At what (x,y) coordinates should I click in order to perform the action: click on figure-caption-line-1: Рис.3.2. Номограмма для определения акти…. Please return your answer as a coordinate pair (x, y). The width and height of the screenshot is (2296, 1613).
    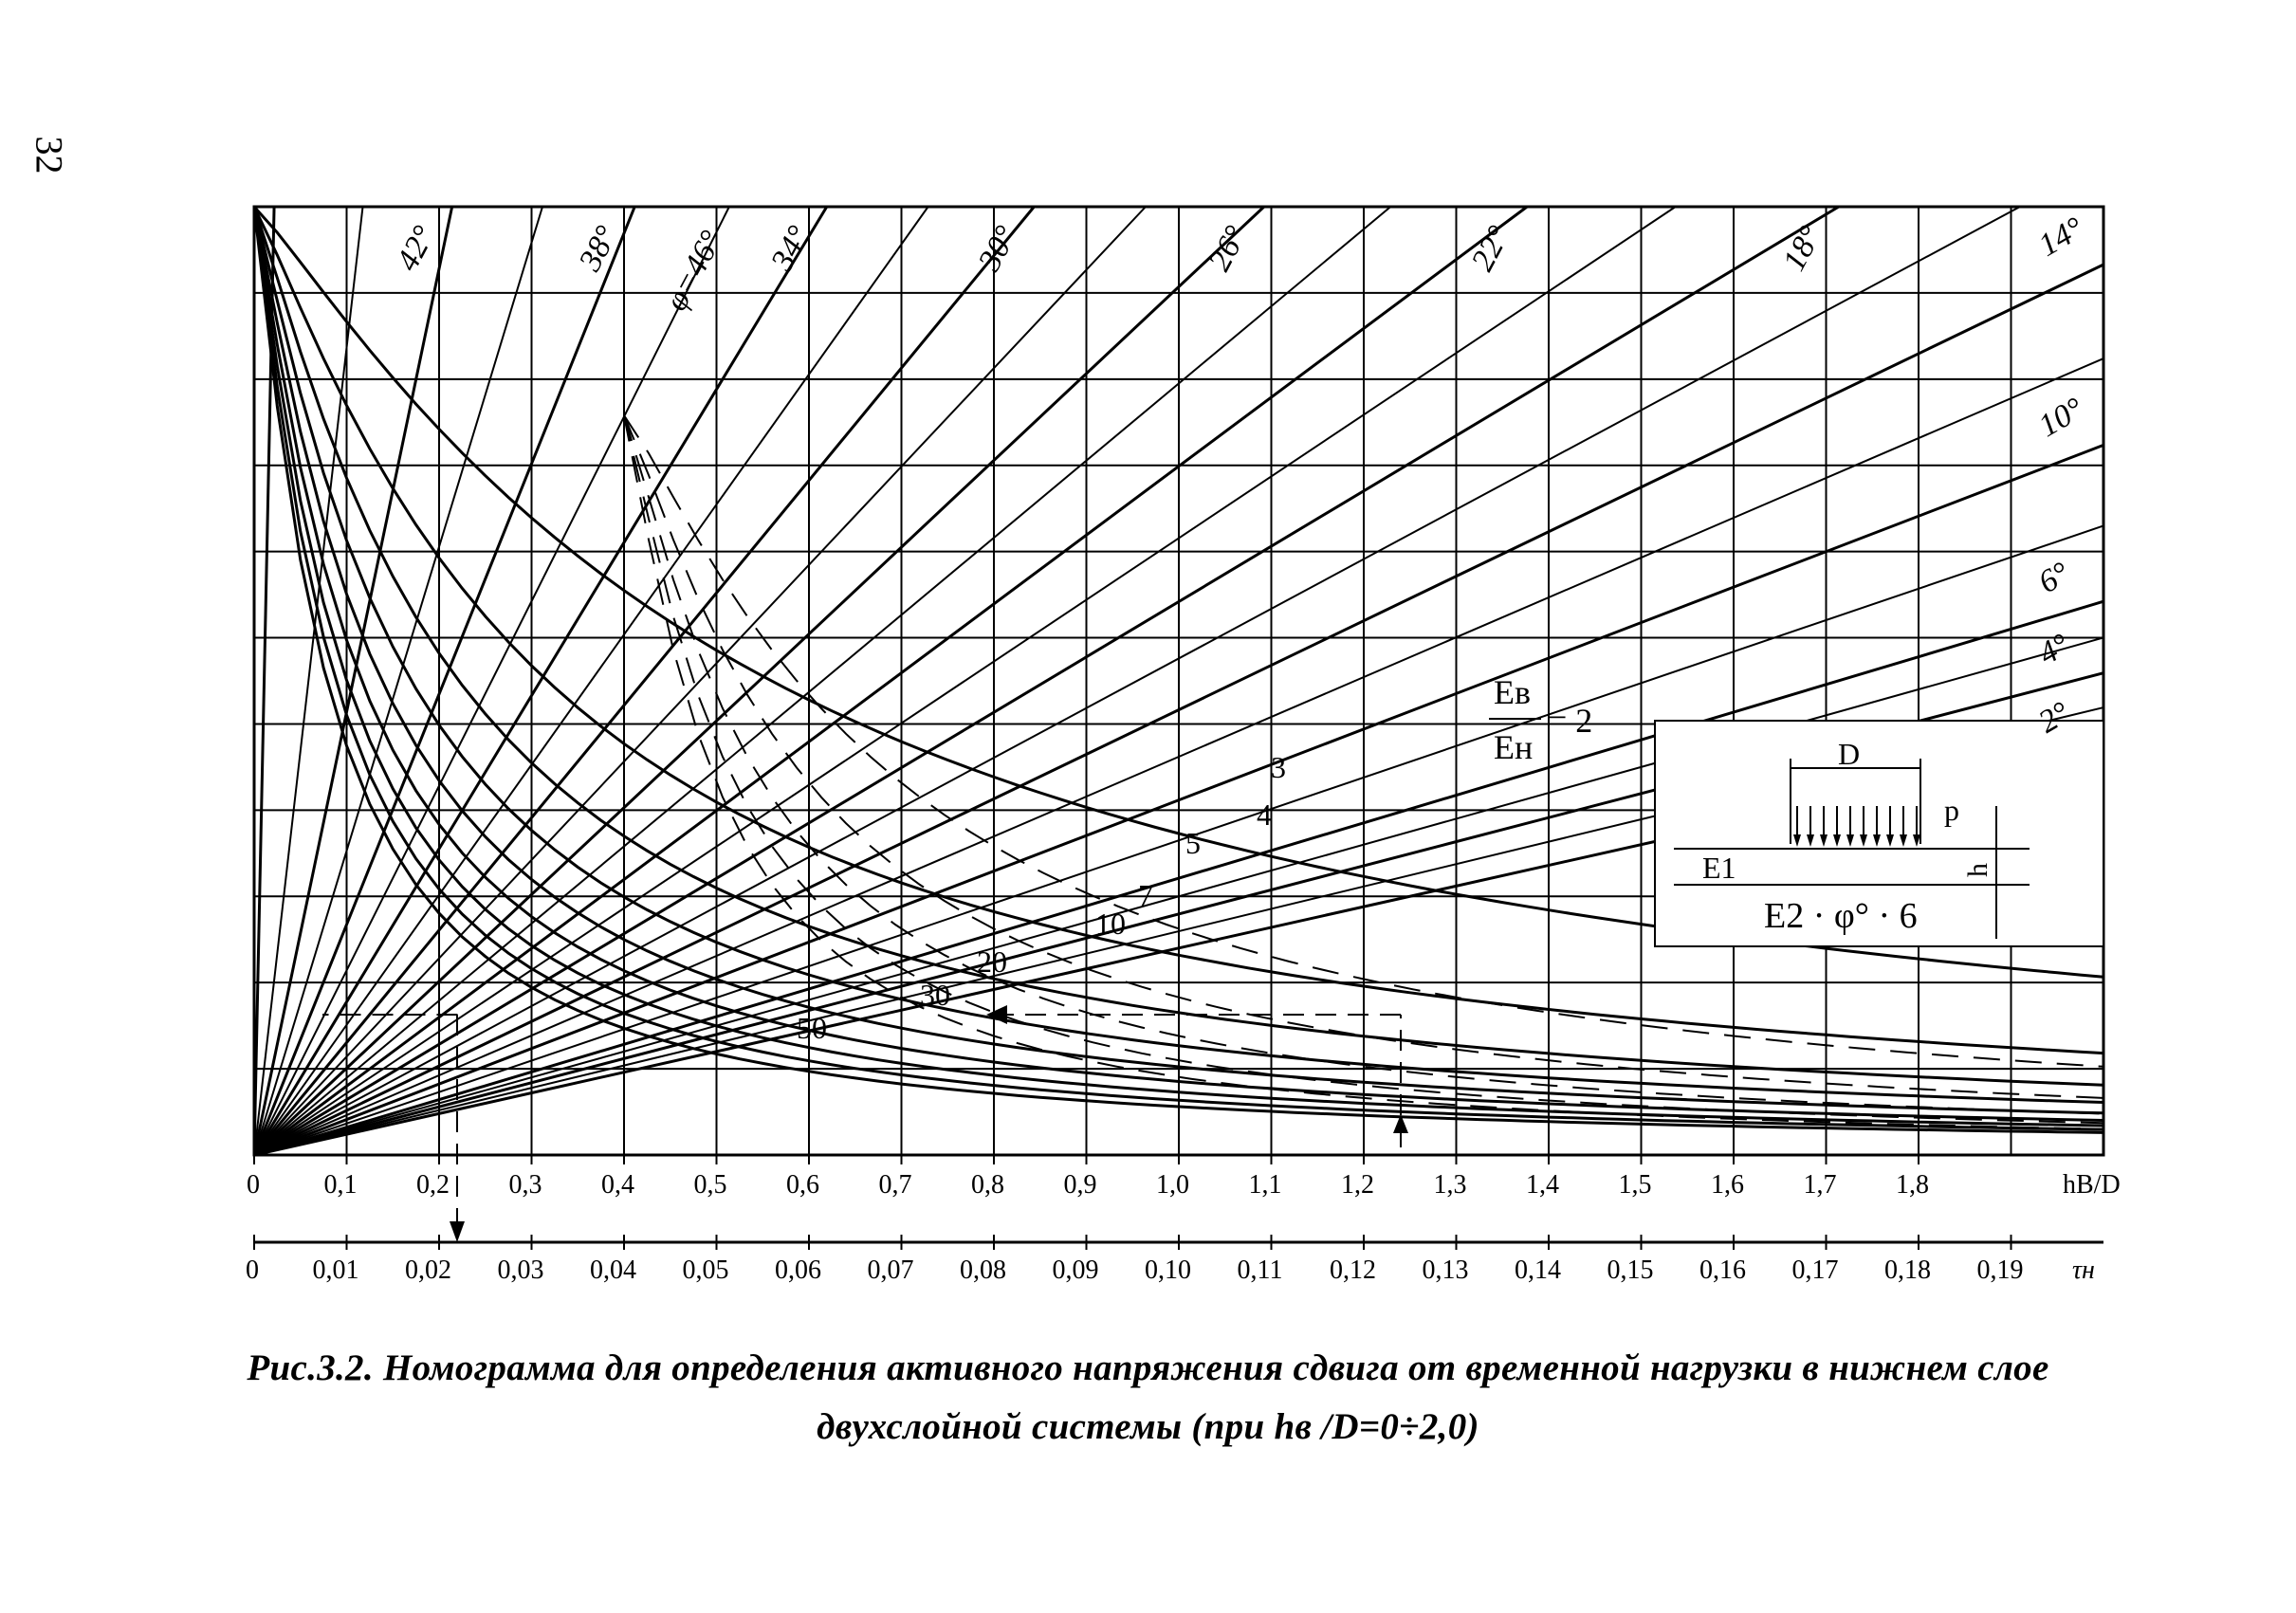
    Looking at the image, I should click on (1148, 1367).